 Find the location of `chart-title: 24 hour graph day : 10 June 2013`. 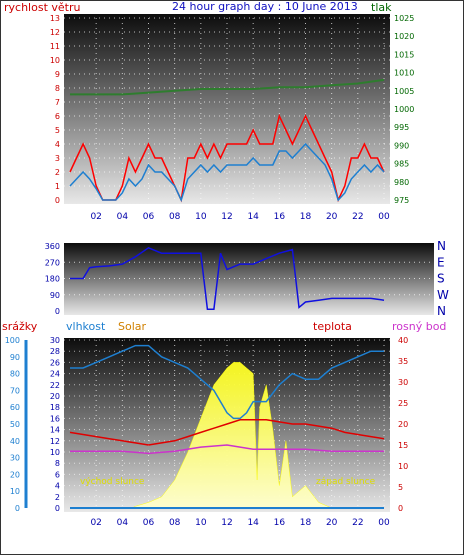

chart-title: 24 hour graph day : 10 June 2013 is located at coordinates (265, 6).